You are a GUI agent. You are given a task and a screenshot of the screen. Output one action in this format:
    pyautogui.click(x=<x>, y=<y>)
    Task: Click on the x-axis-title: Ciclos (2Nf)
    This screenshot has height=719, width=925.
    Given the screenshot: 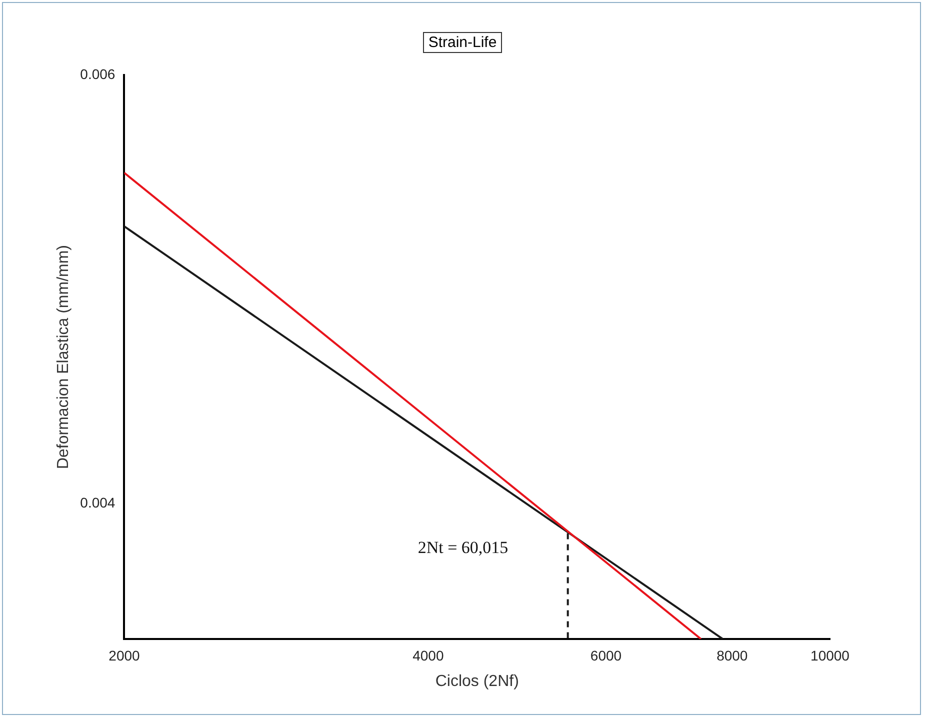 What is the action you would take?
    pyautogui.click(x=477, y=681)
    